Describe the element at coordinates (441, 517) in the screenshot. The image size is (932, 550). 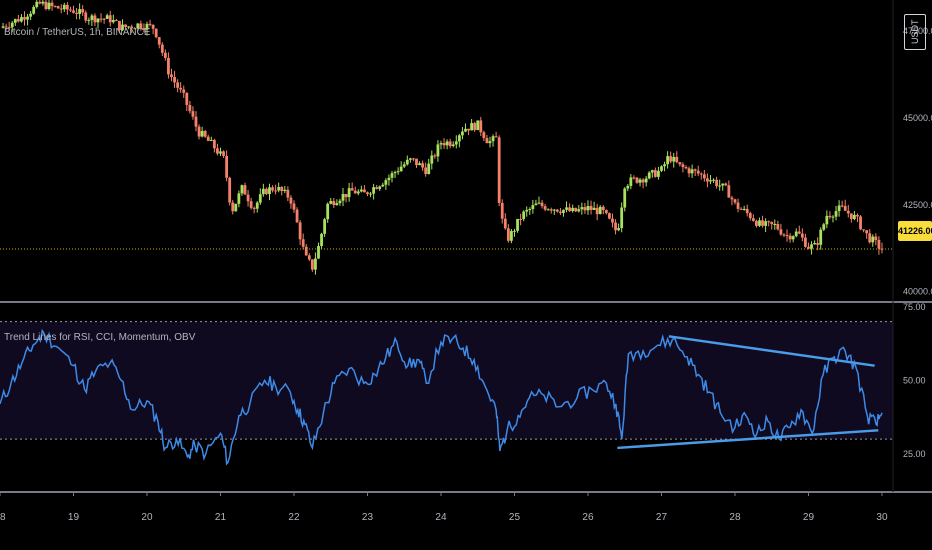
I see `time-tick-label: 24` at that location.